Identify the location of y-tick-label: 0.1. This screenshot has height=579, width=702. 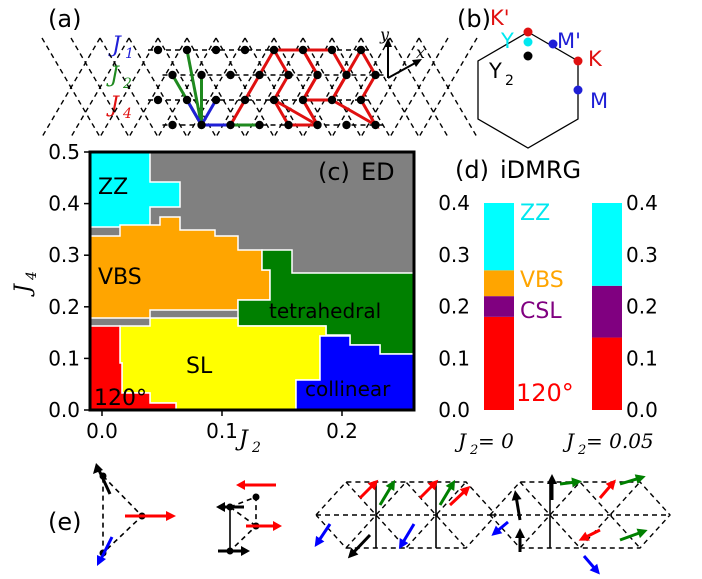
(64, 358).